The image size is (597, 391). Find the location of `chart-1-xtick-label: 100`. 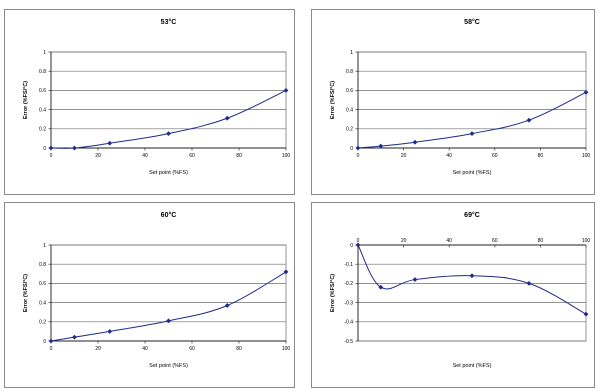

chart-1-xtick-label: 100 is located at coordinates (286, 156).